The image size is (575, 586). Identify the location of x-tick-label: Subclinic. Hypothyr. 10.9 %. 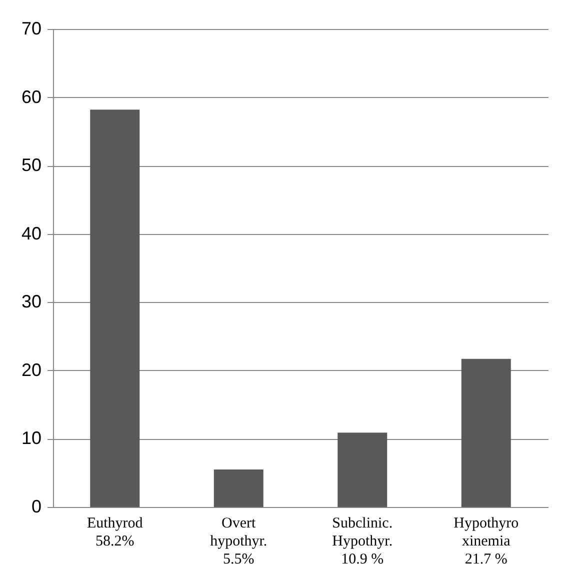
(362, 542).